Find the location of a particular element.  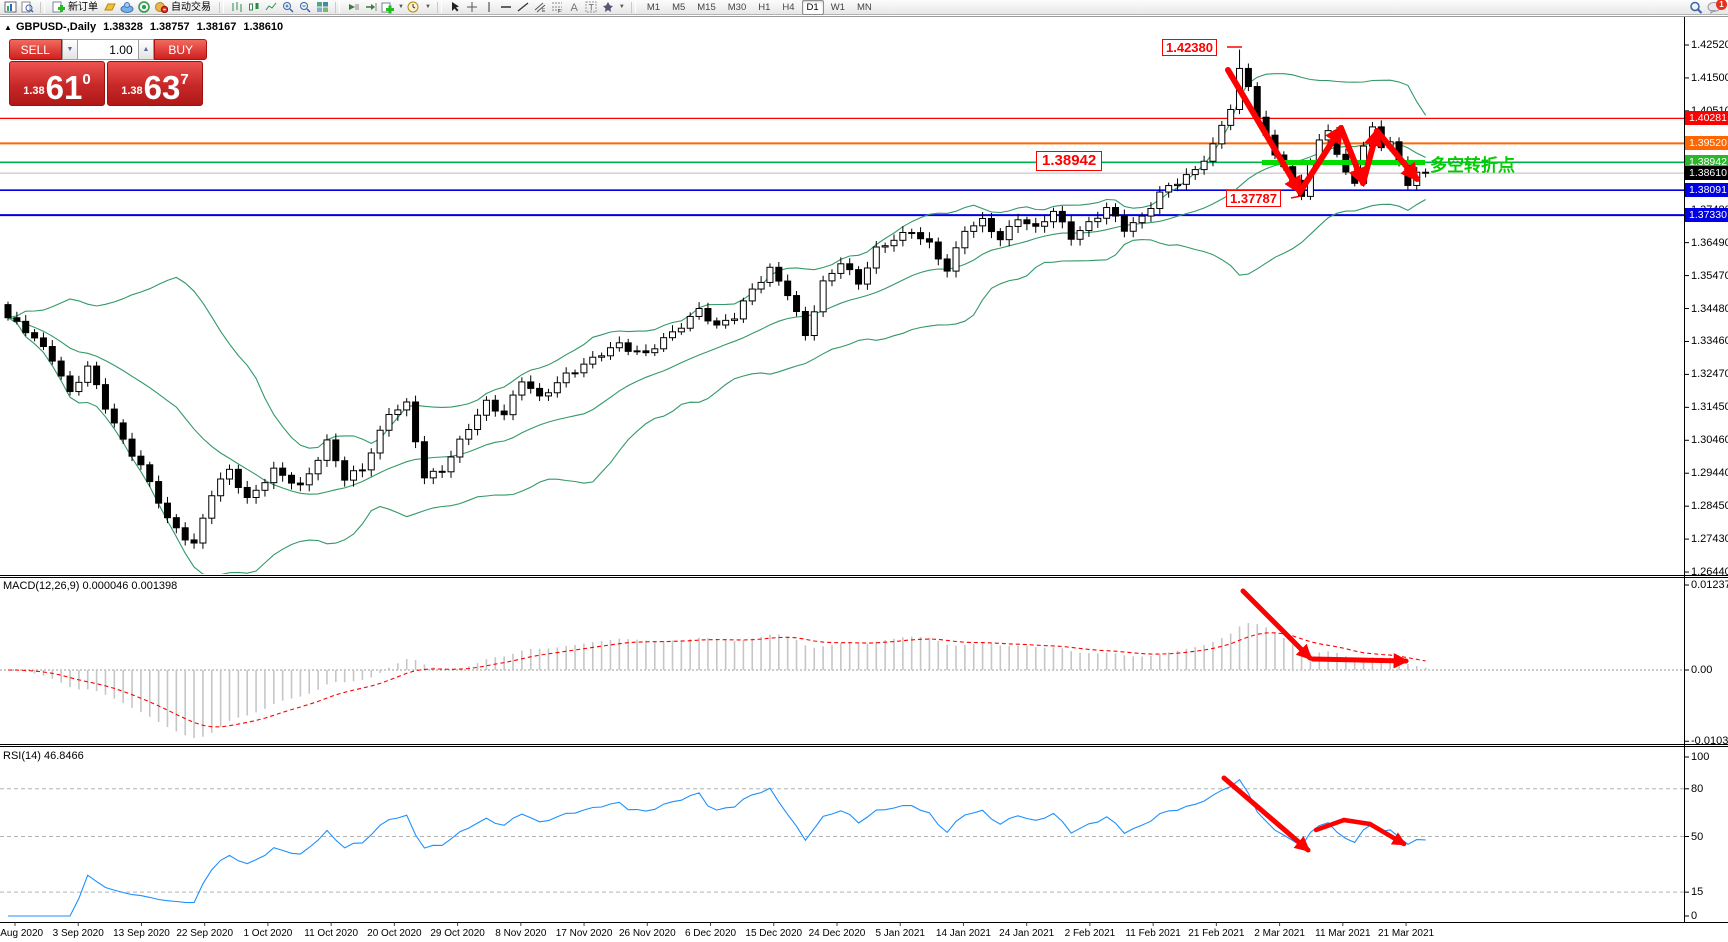

chart-low-value: 1.38167 is located at coordinates (216, 27).